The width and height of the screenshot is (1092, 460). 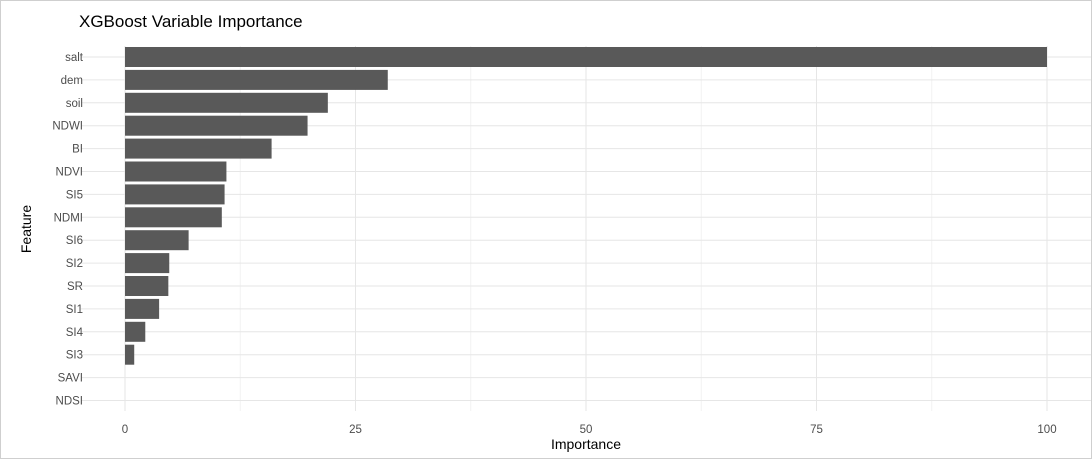 I want to click on y-tick-label: salt, so click(x=74, y=58).